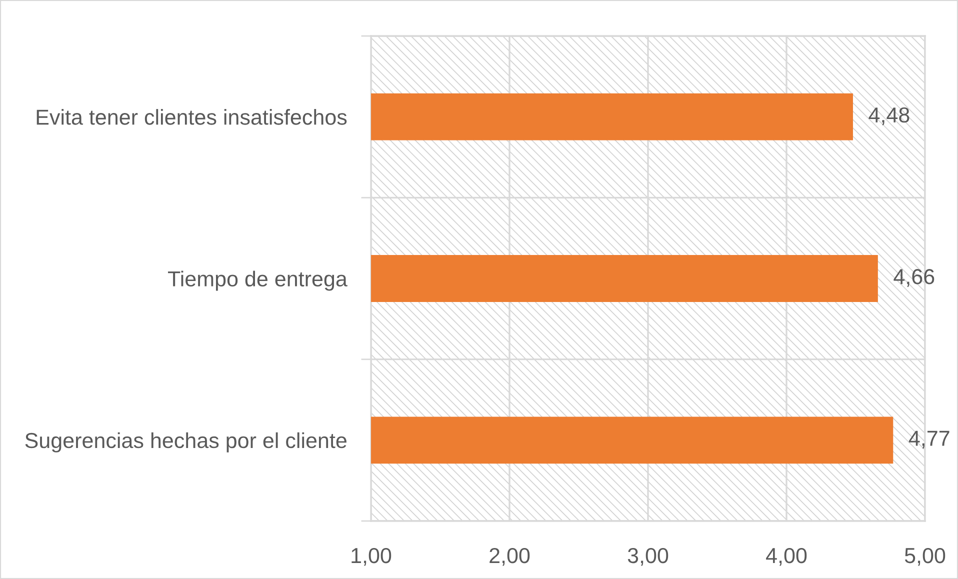  What do you see at coordinates (648, 557) in the screenshot?
I see `x-tick-label: 3,00` at bounding box center [648, 557].